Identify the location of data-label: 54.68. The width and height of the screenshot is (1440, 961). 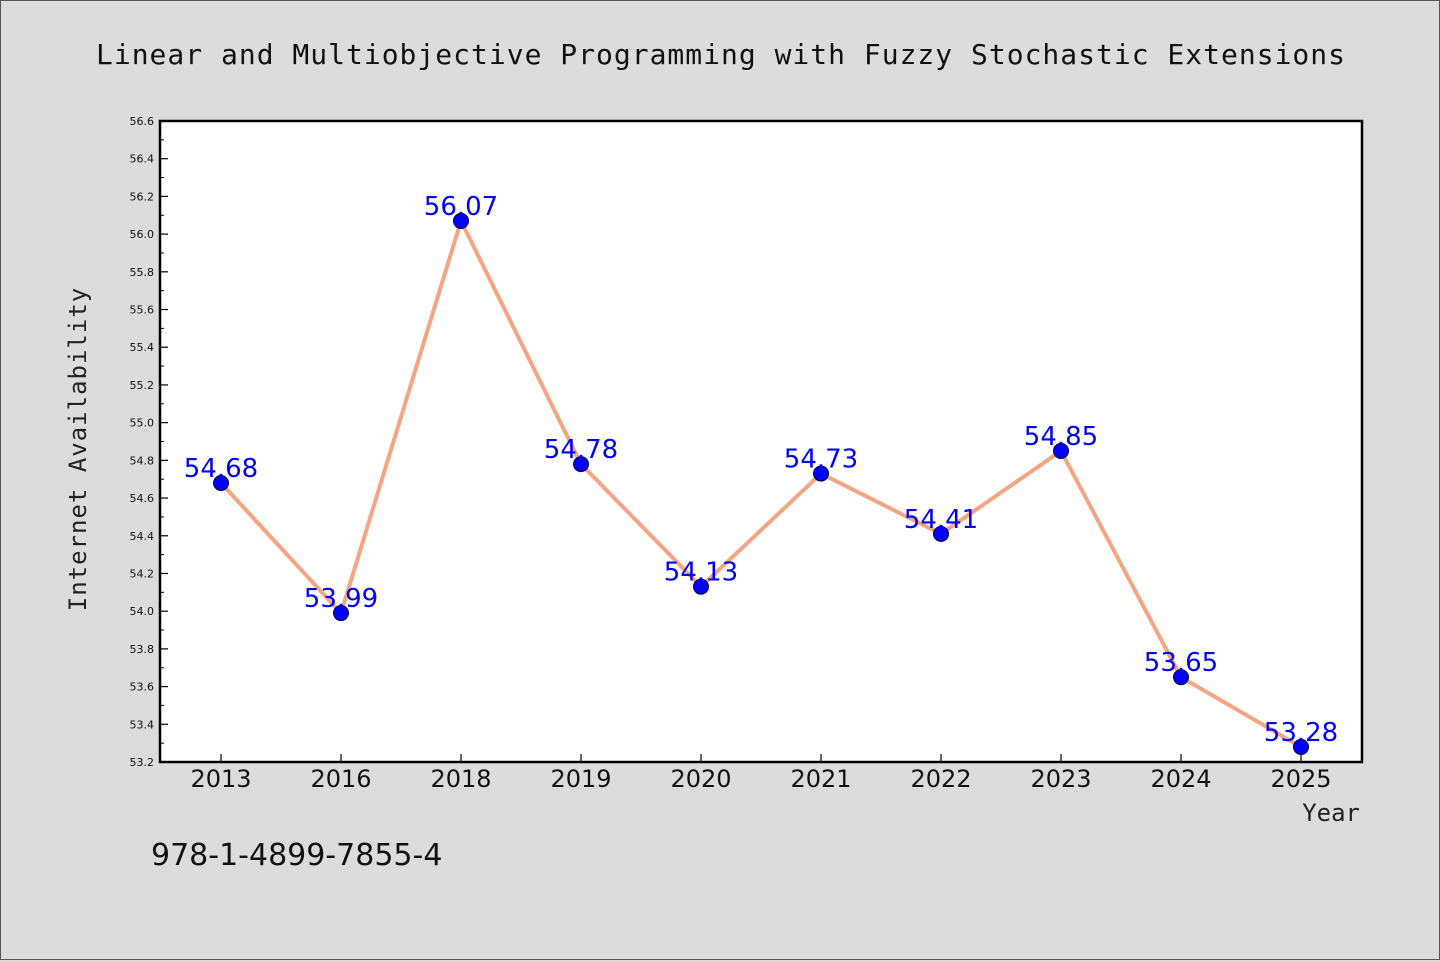
(221, 469).